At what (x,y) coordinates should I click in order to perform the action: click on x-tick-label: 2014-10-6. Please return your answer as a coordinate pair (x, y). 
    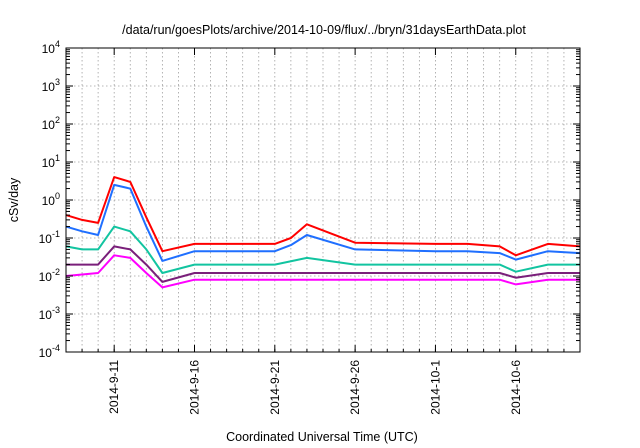
    Looking at the image, I should click on (516, 387).